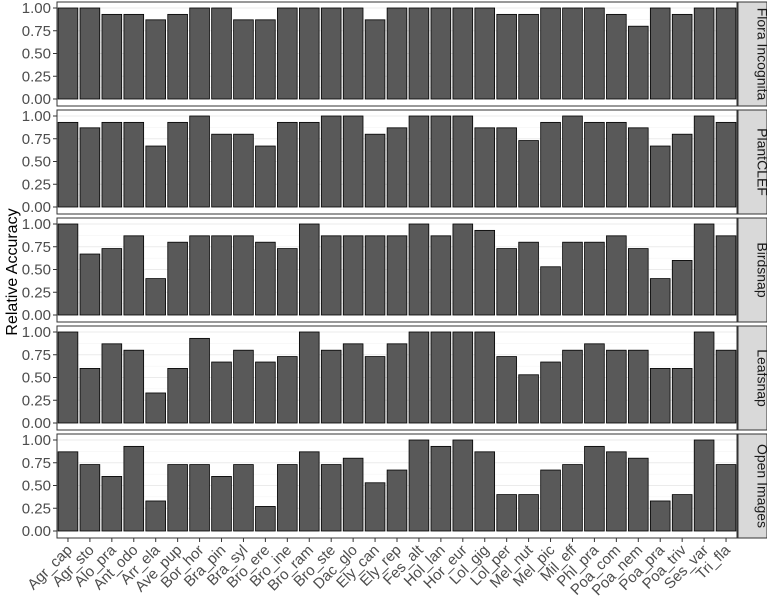 This screenshot has width=767, height=610. I want to click on bar-Bro_ine, so click(287, 164).